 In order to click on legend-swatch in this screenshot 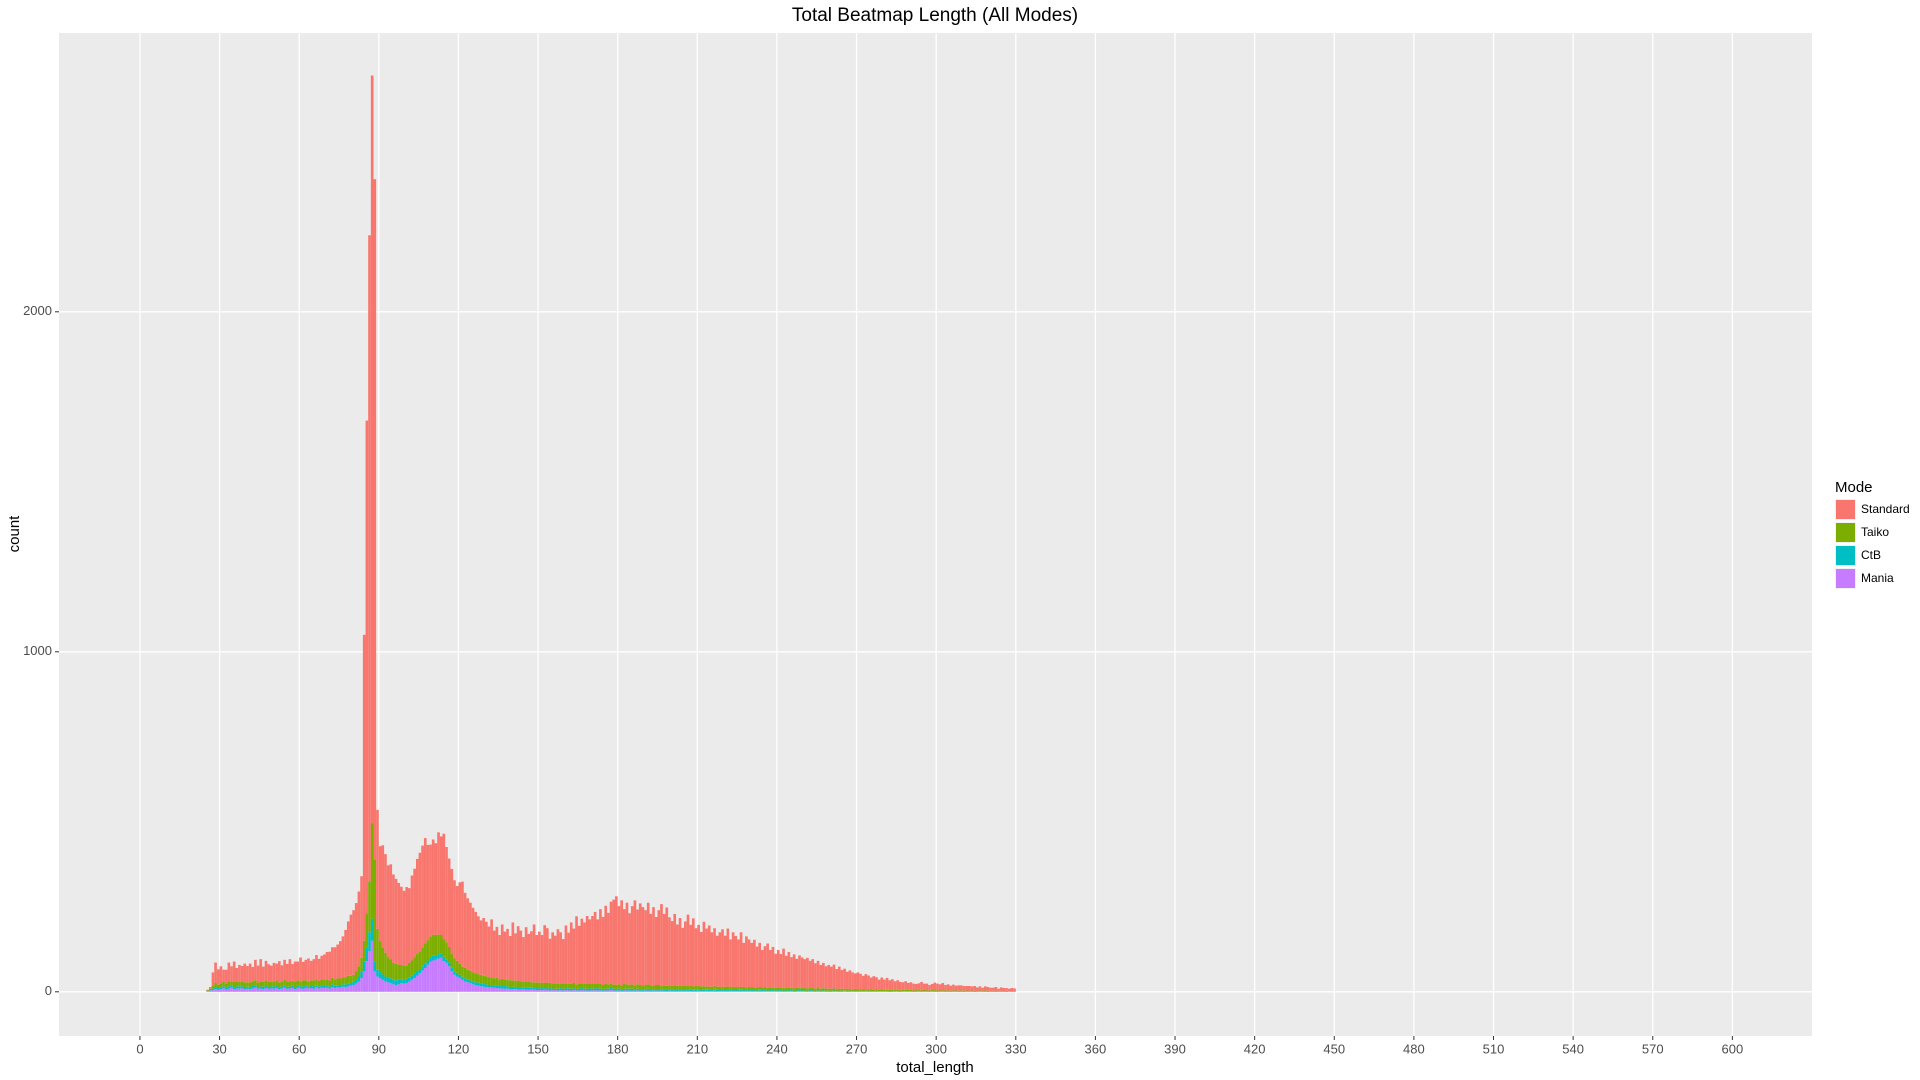, I will do `click(1845, 509)`.